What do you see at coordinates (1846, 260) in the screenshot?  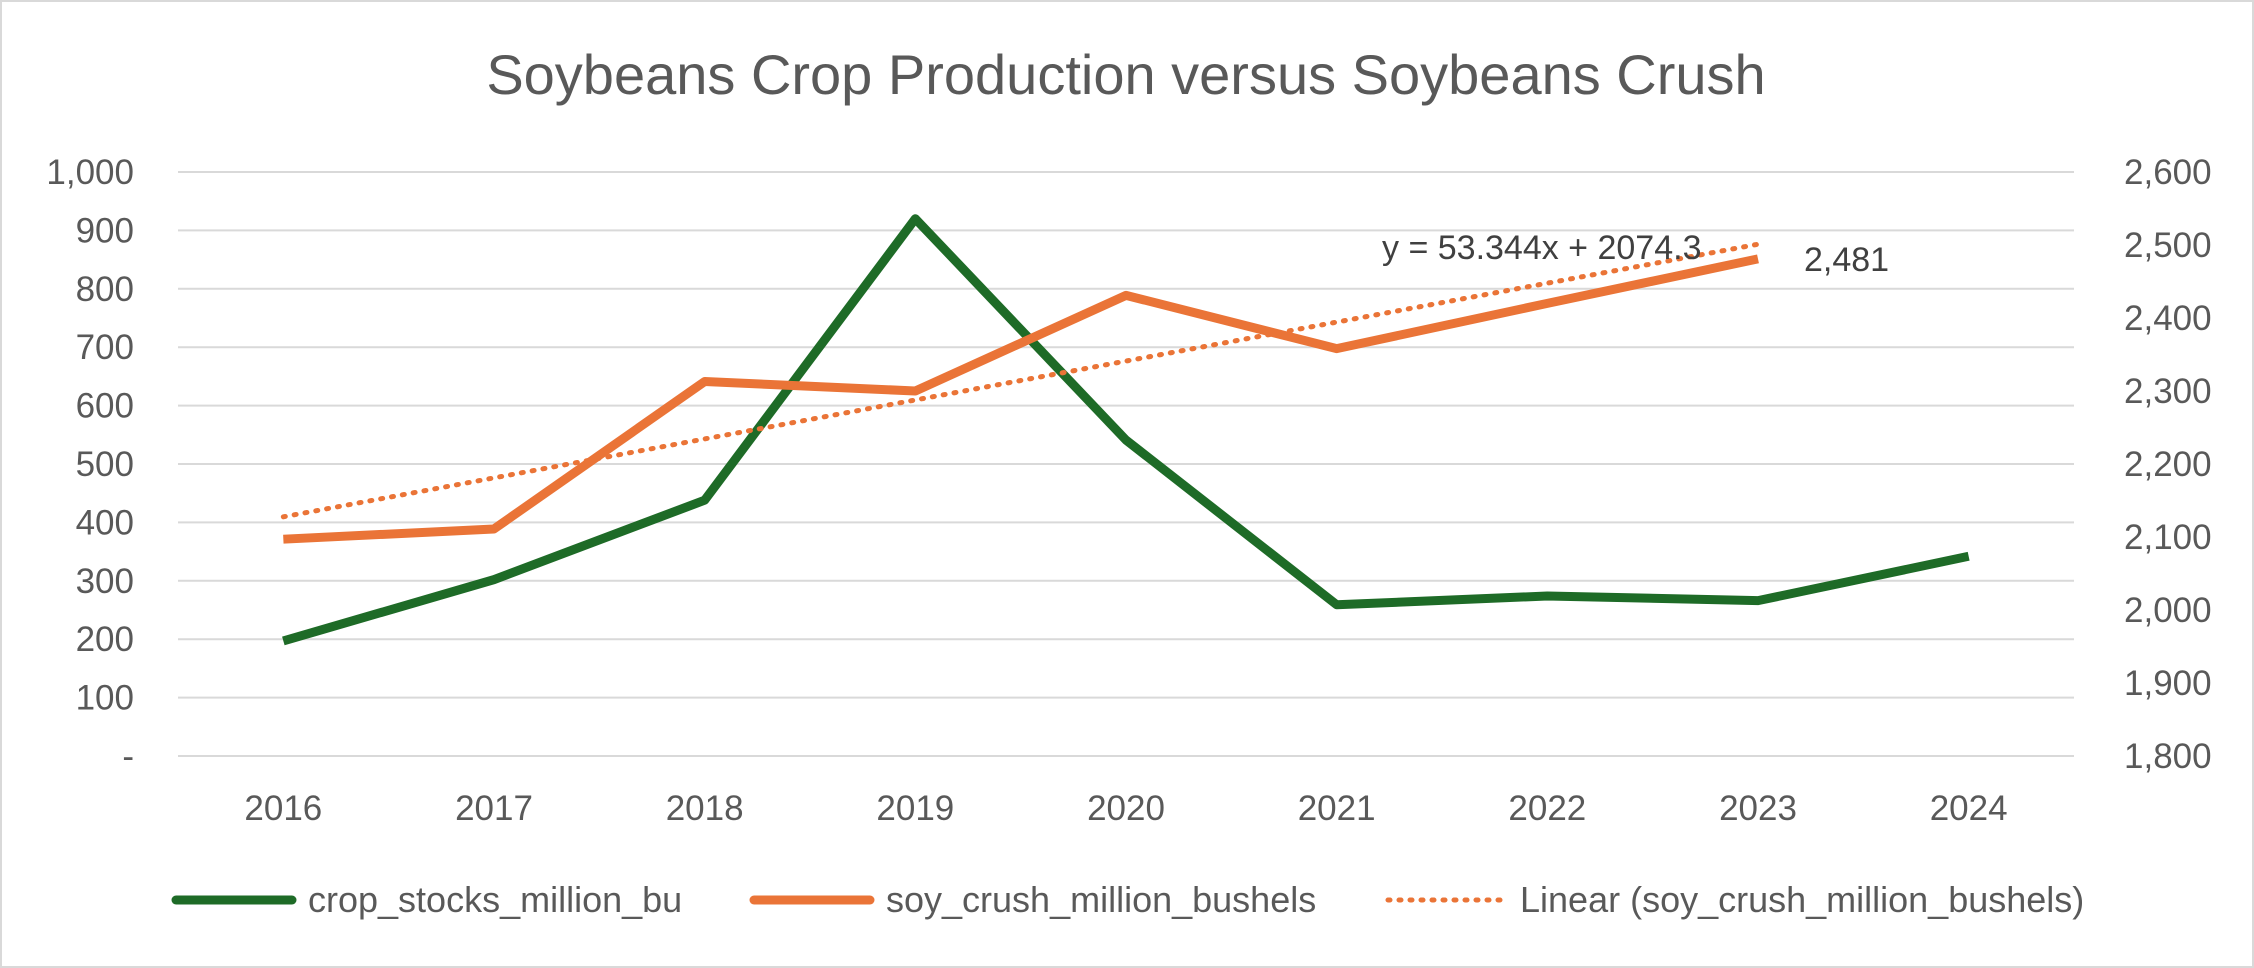 I see `last-value-label: 2,481` at bounding box center [1846, 260].